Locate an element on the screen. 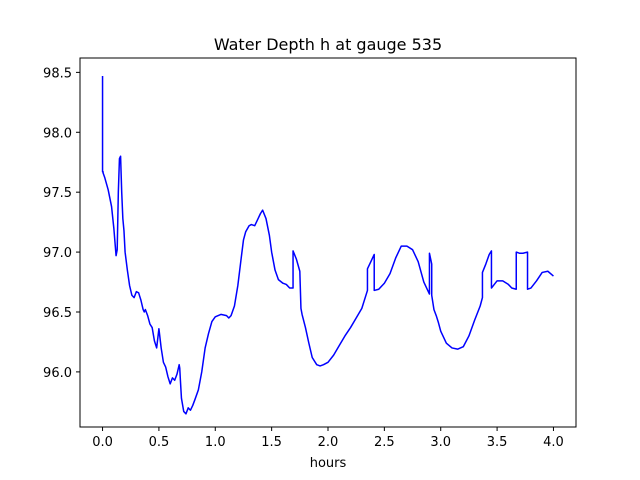  y-tick-label: 96.5 is located at coordinates (57, 313).